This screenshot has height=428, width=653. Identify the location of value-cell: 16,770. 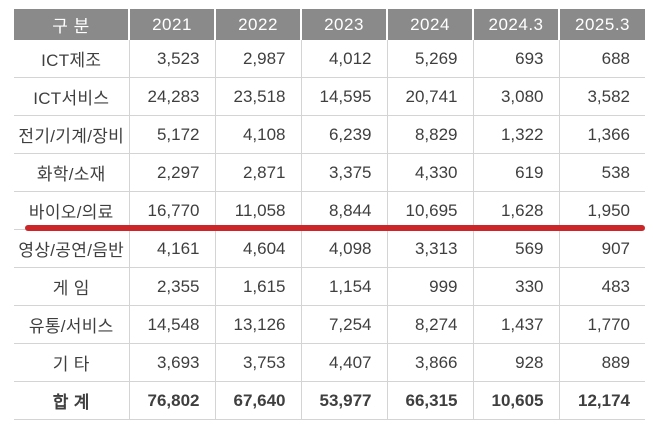
(171, 210).